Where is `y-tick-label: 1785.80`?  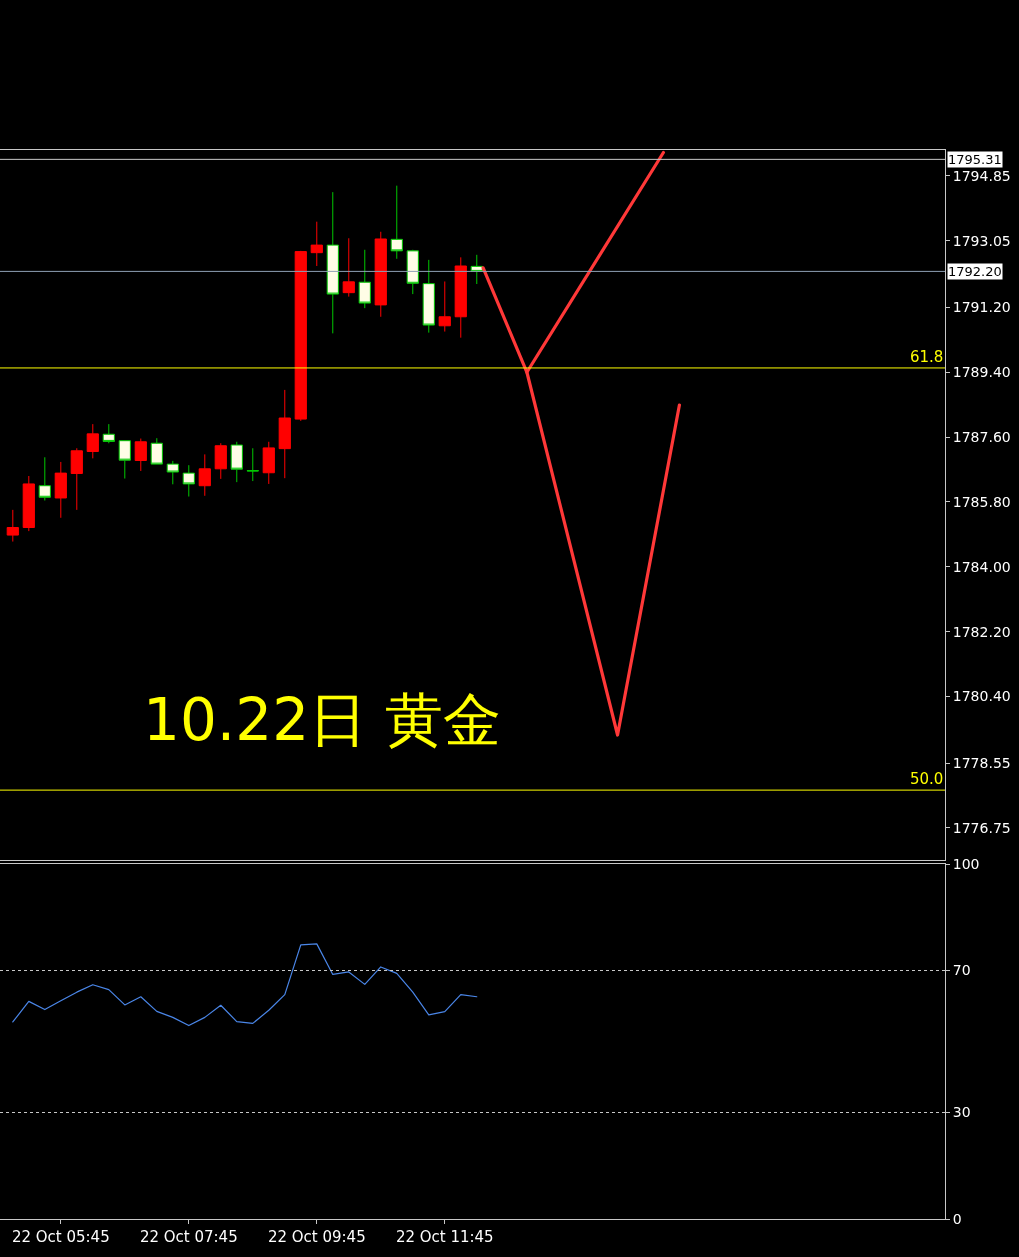
y-tick-label: 1785.80 is located at coordinates (981, 501).